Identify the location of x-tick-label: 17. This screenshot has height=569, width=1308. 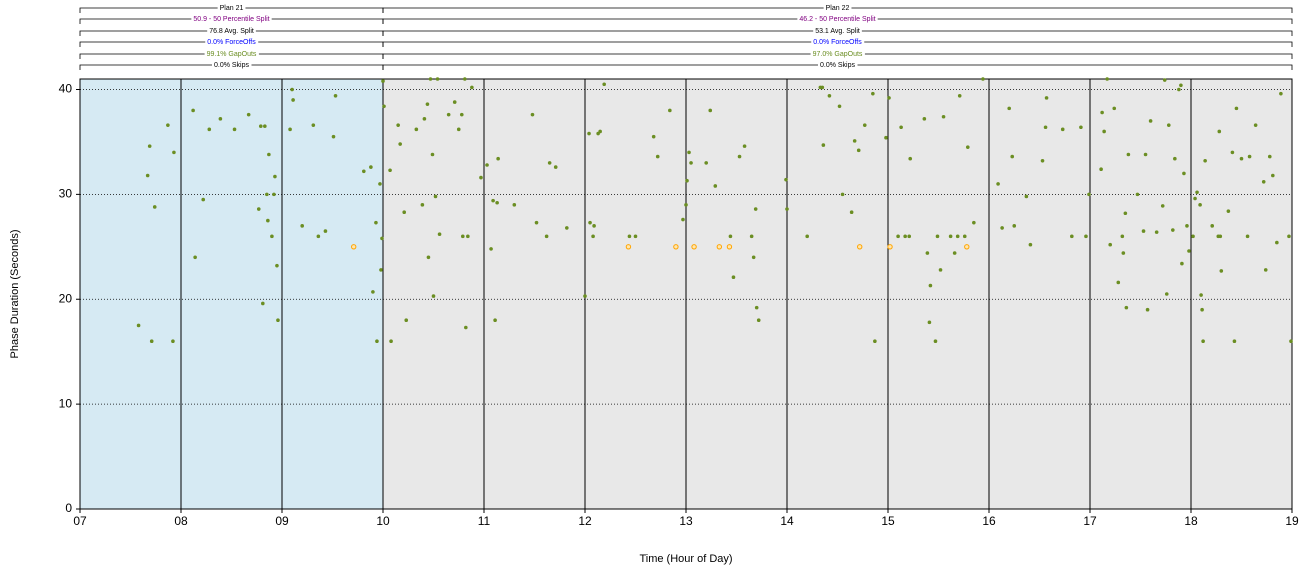
(1090, 521).